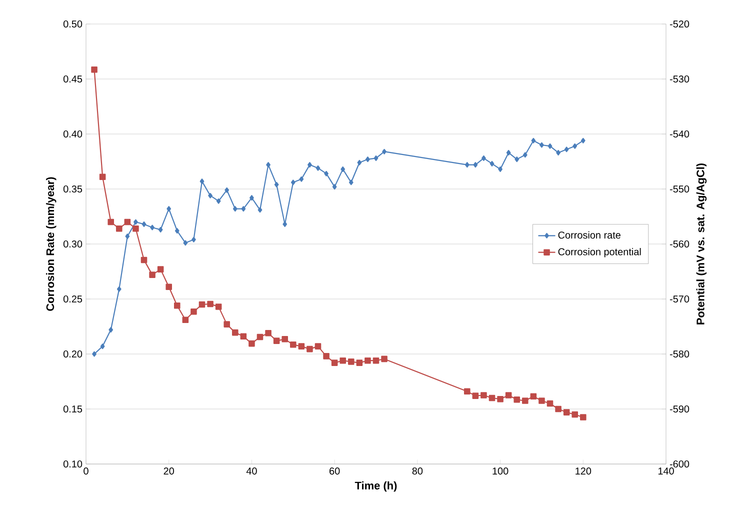 This screenshot has height=523, width=738. I want to click on x-tick-label: 140, so click(666, 471).